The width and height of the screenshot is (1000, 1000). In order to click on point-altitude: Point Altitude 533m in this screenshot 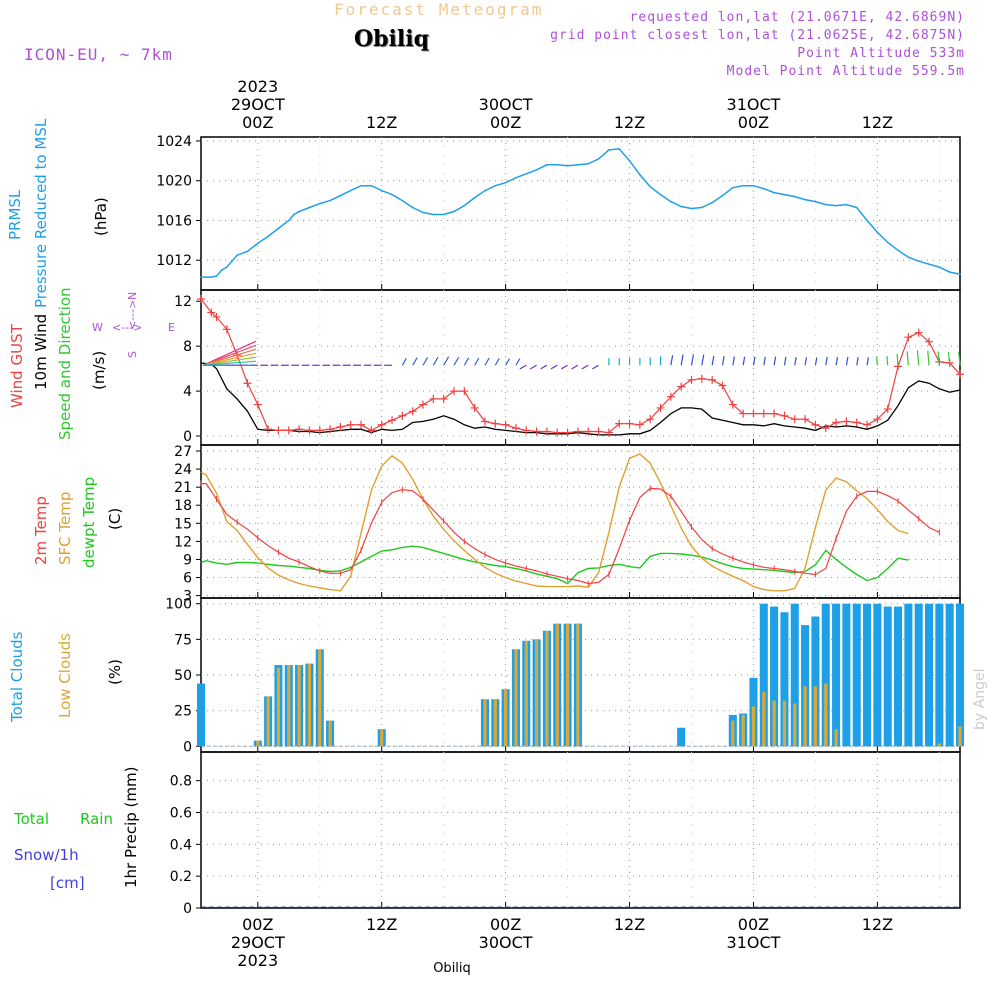, I will do `click(881, 53)`.